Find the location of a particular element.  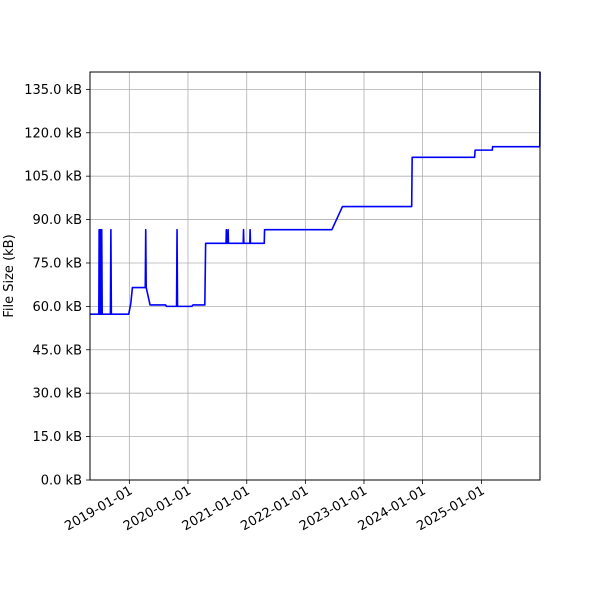

y-axis-label: File Size (kB) is located at coordinates (9, 275).